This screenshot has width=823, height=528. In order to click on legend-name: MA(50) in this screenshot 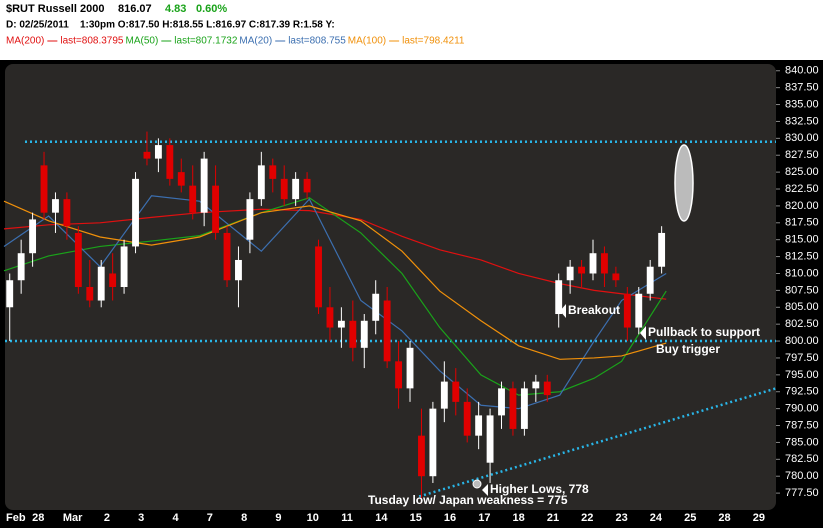, I will do `click(141, 41)`.